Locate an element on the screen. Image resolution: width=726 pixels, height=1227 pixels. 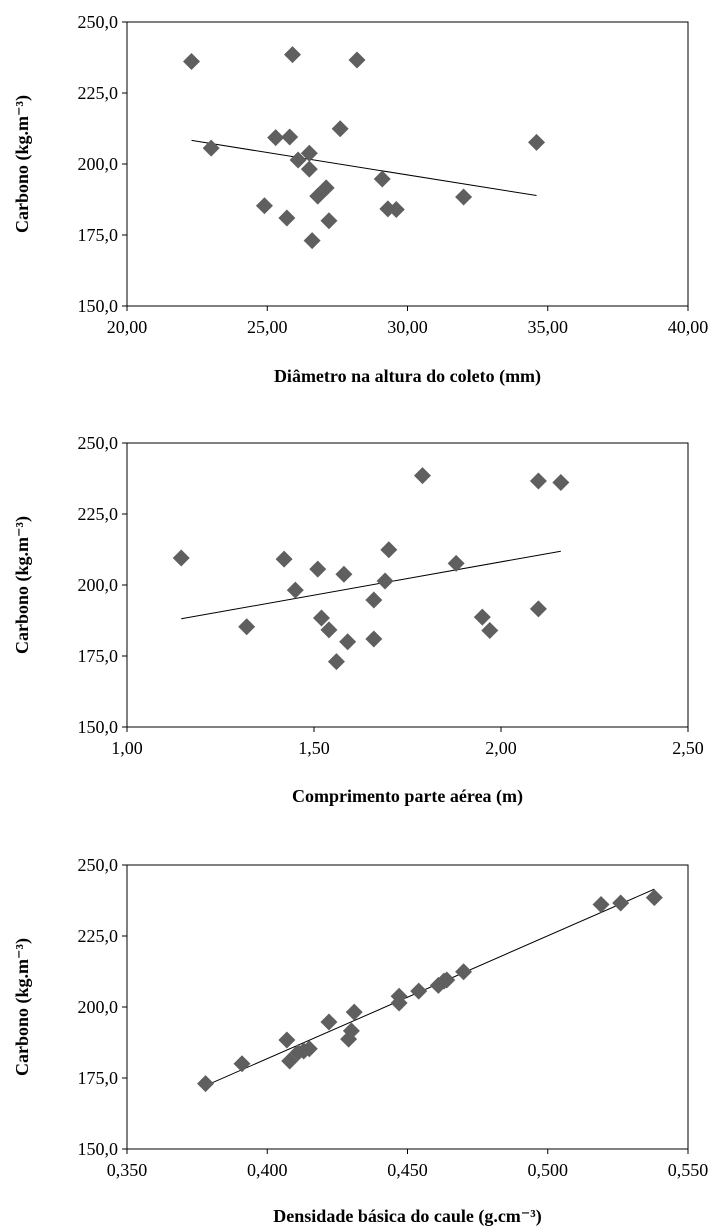
x-tick-label: 0,500 is located at coordinates (548, 1170).